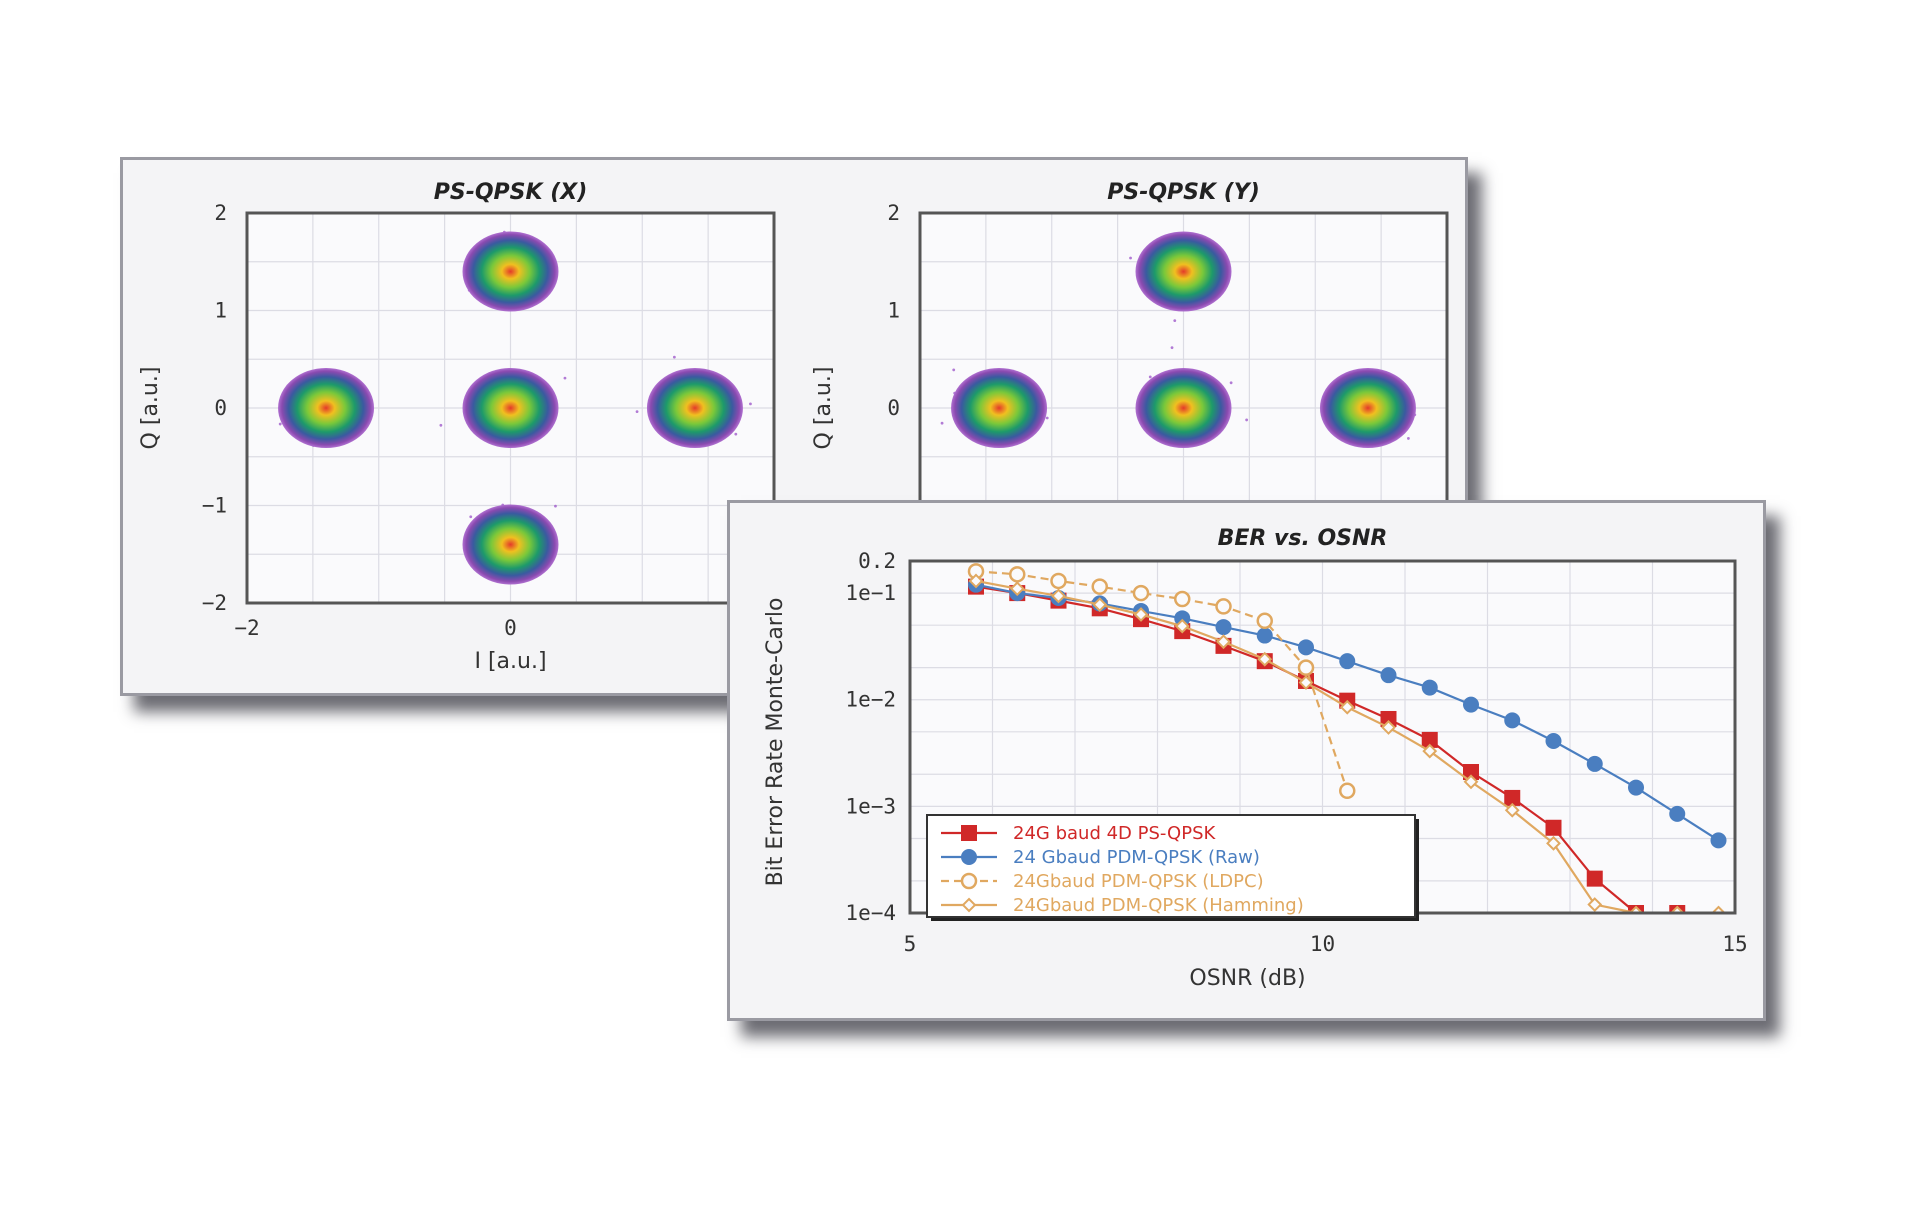 This screenshot has height=1209, width=1920. Describe the element at coordinates (214, 506) in the screenshot. I see `y-tick-label: −1` at that location.